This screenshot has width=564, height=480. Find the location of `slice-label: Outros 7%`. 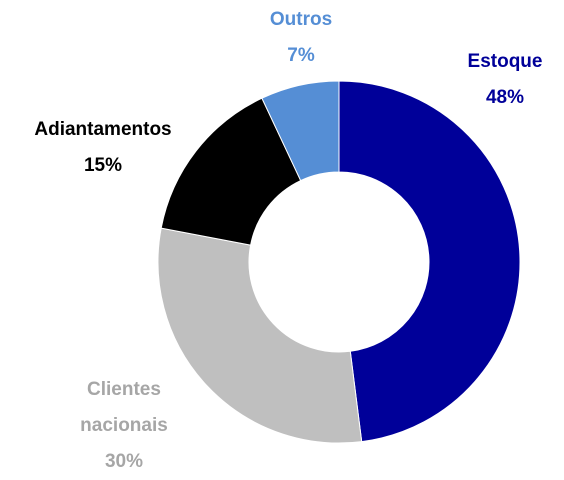

slice-label: Outros 7% is located at coordinates (301, 38).